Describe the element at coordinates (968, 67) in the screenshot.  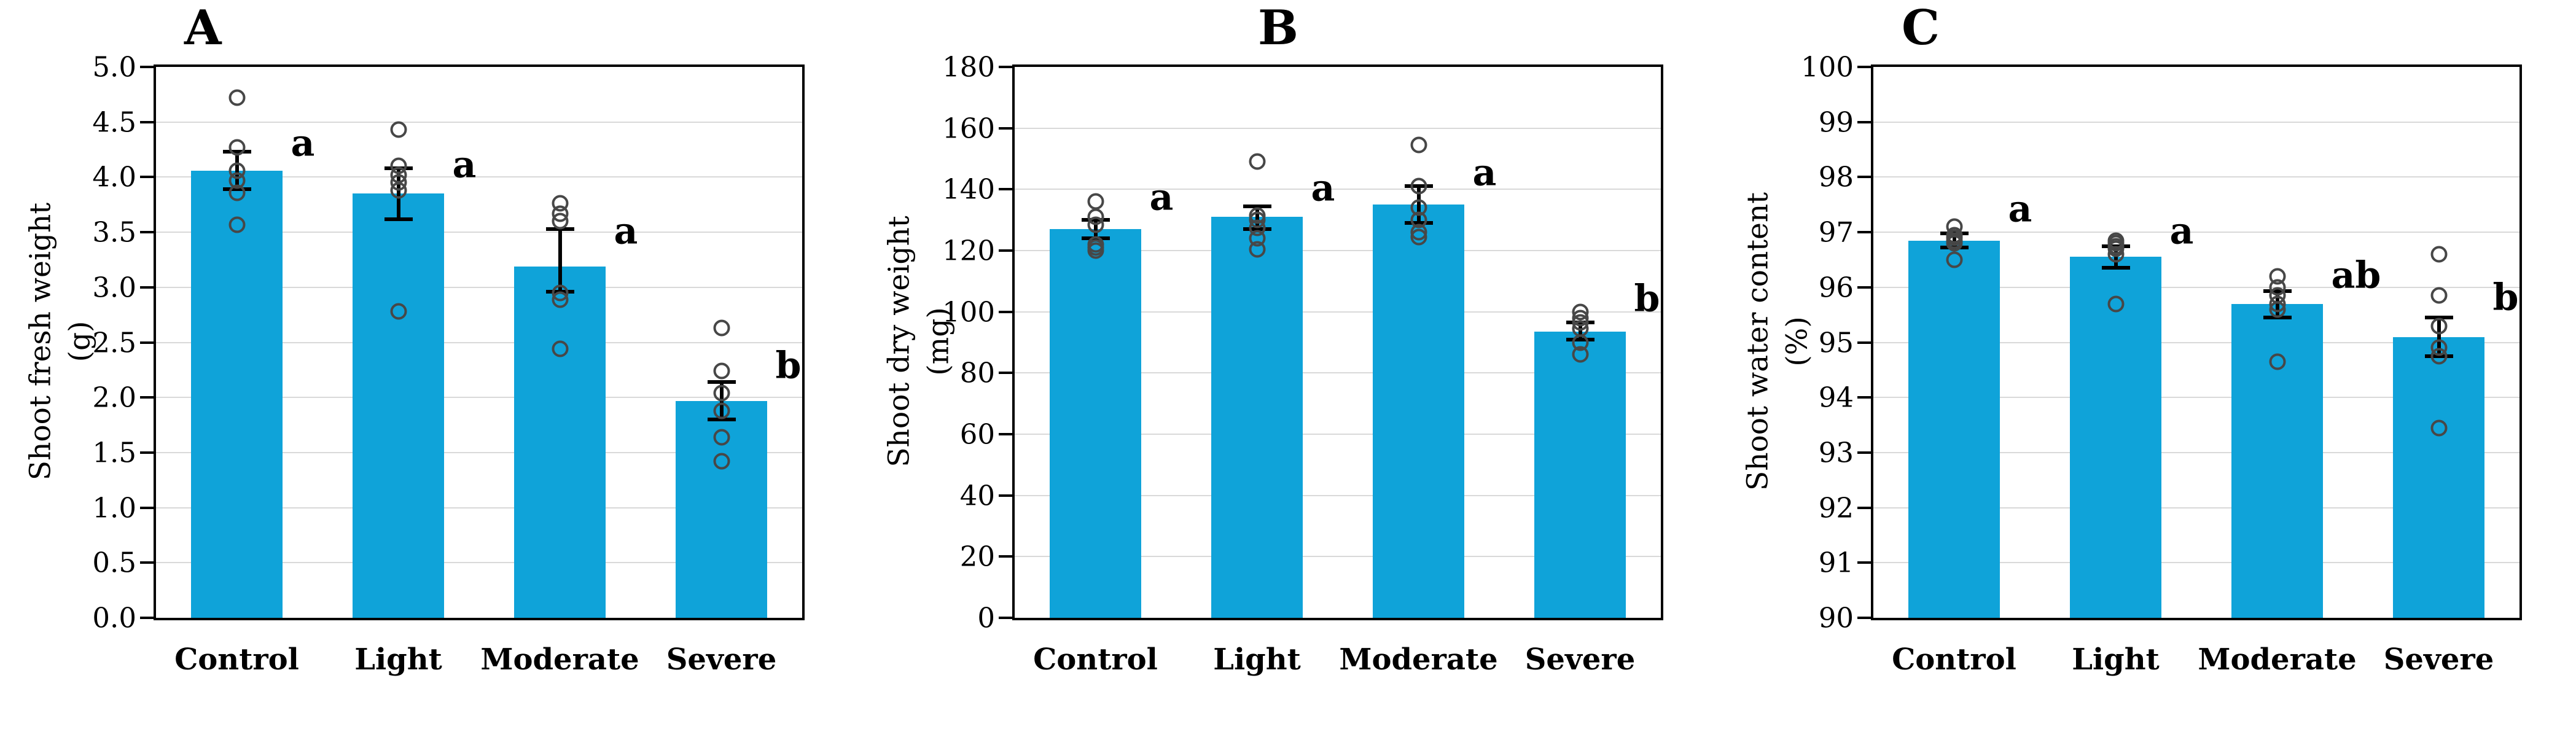
I see `y-tick-label: 180` at that location.